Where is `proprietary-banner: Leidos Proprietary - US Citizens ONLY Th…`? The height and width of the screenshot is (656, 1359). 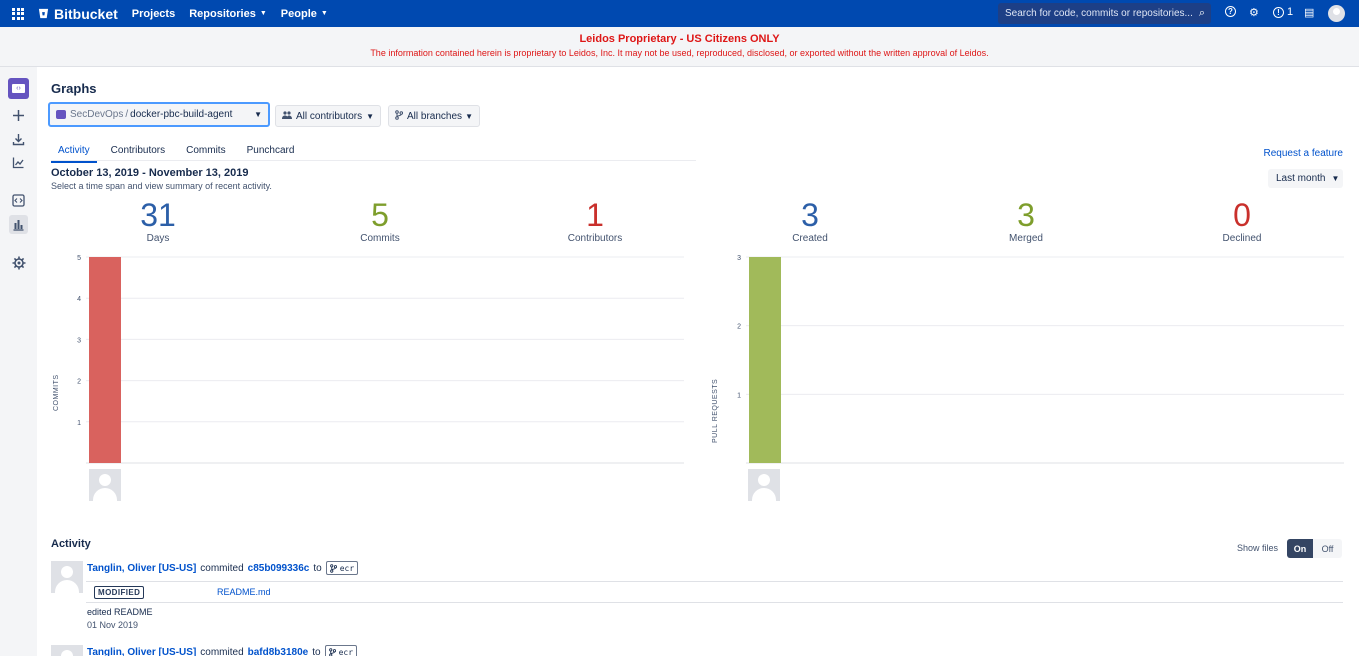
proprietary-banner: Leidos Proprietary - US Citizens ONLY Th… is located at coordinates (679, 47).